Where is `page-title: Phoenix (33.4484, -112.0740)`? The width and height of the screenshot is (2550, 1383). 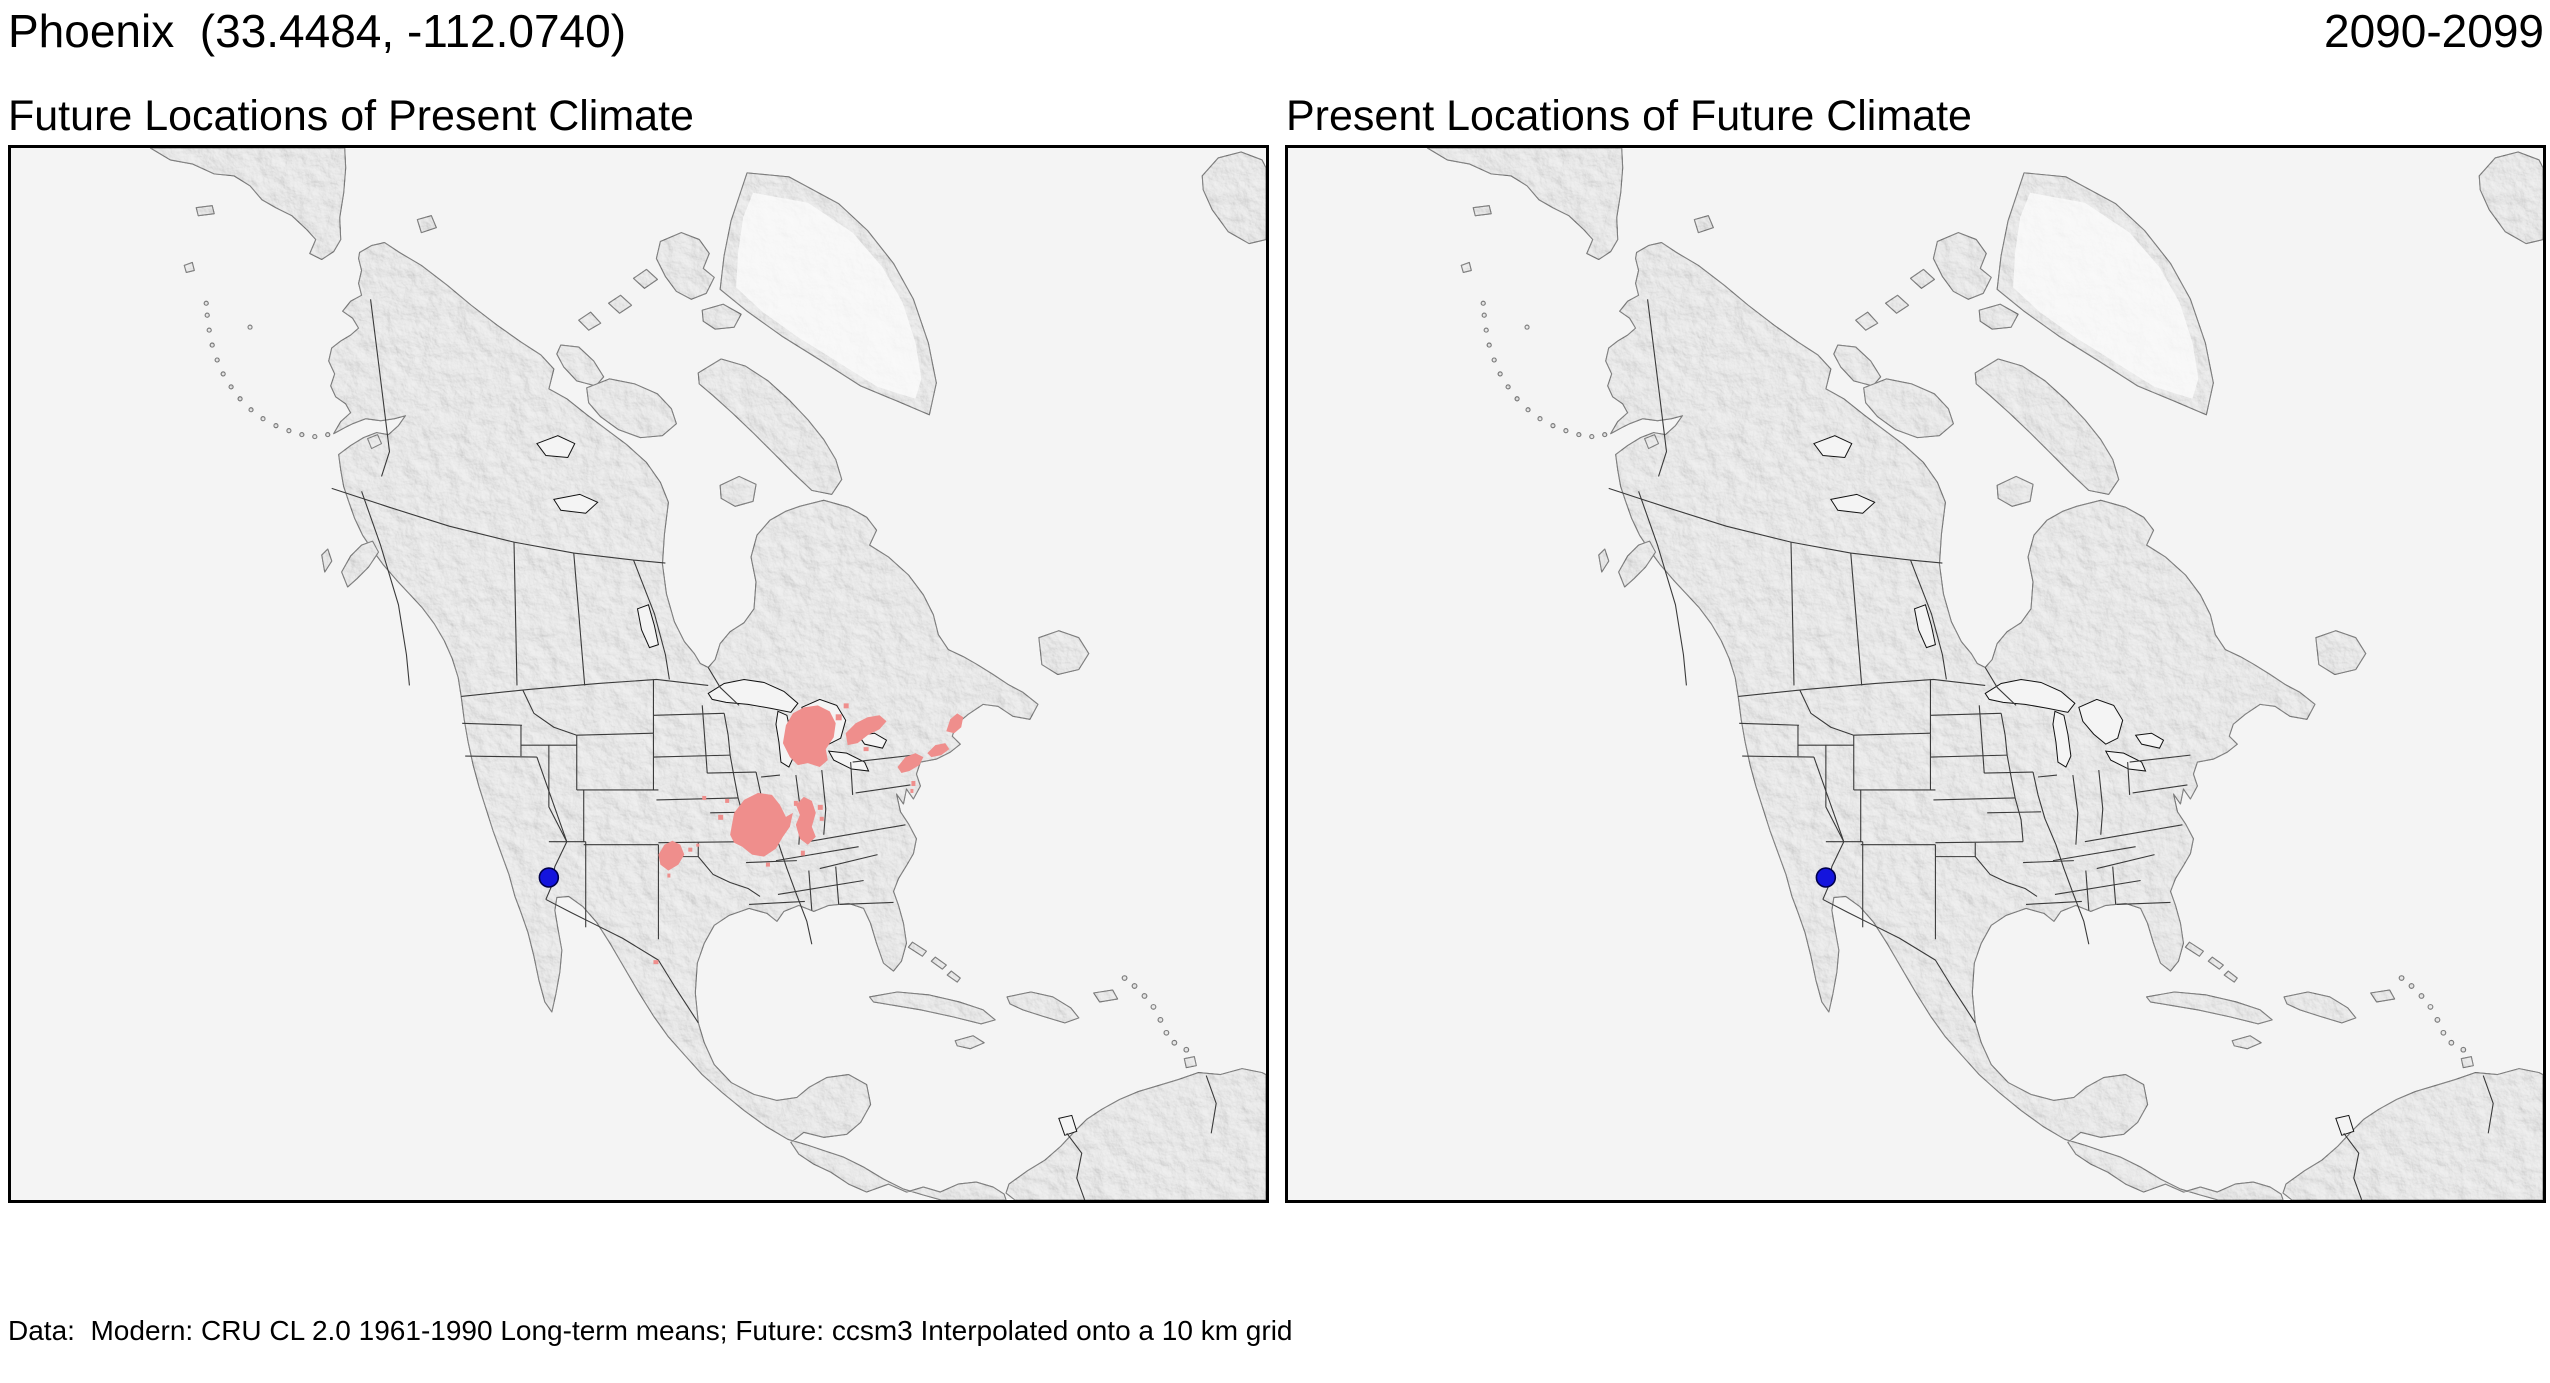 page-title: Phoenix (33.4484, -112.0740) is located at coordinates (317, 31).